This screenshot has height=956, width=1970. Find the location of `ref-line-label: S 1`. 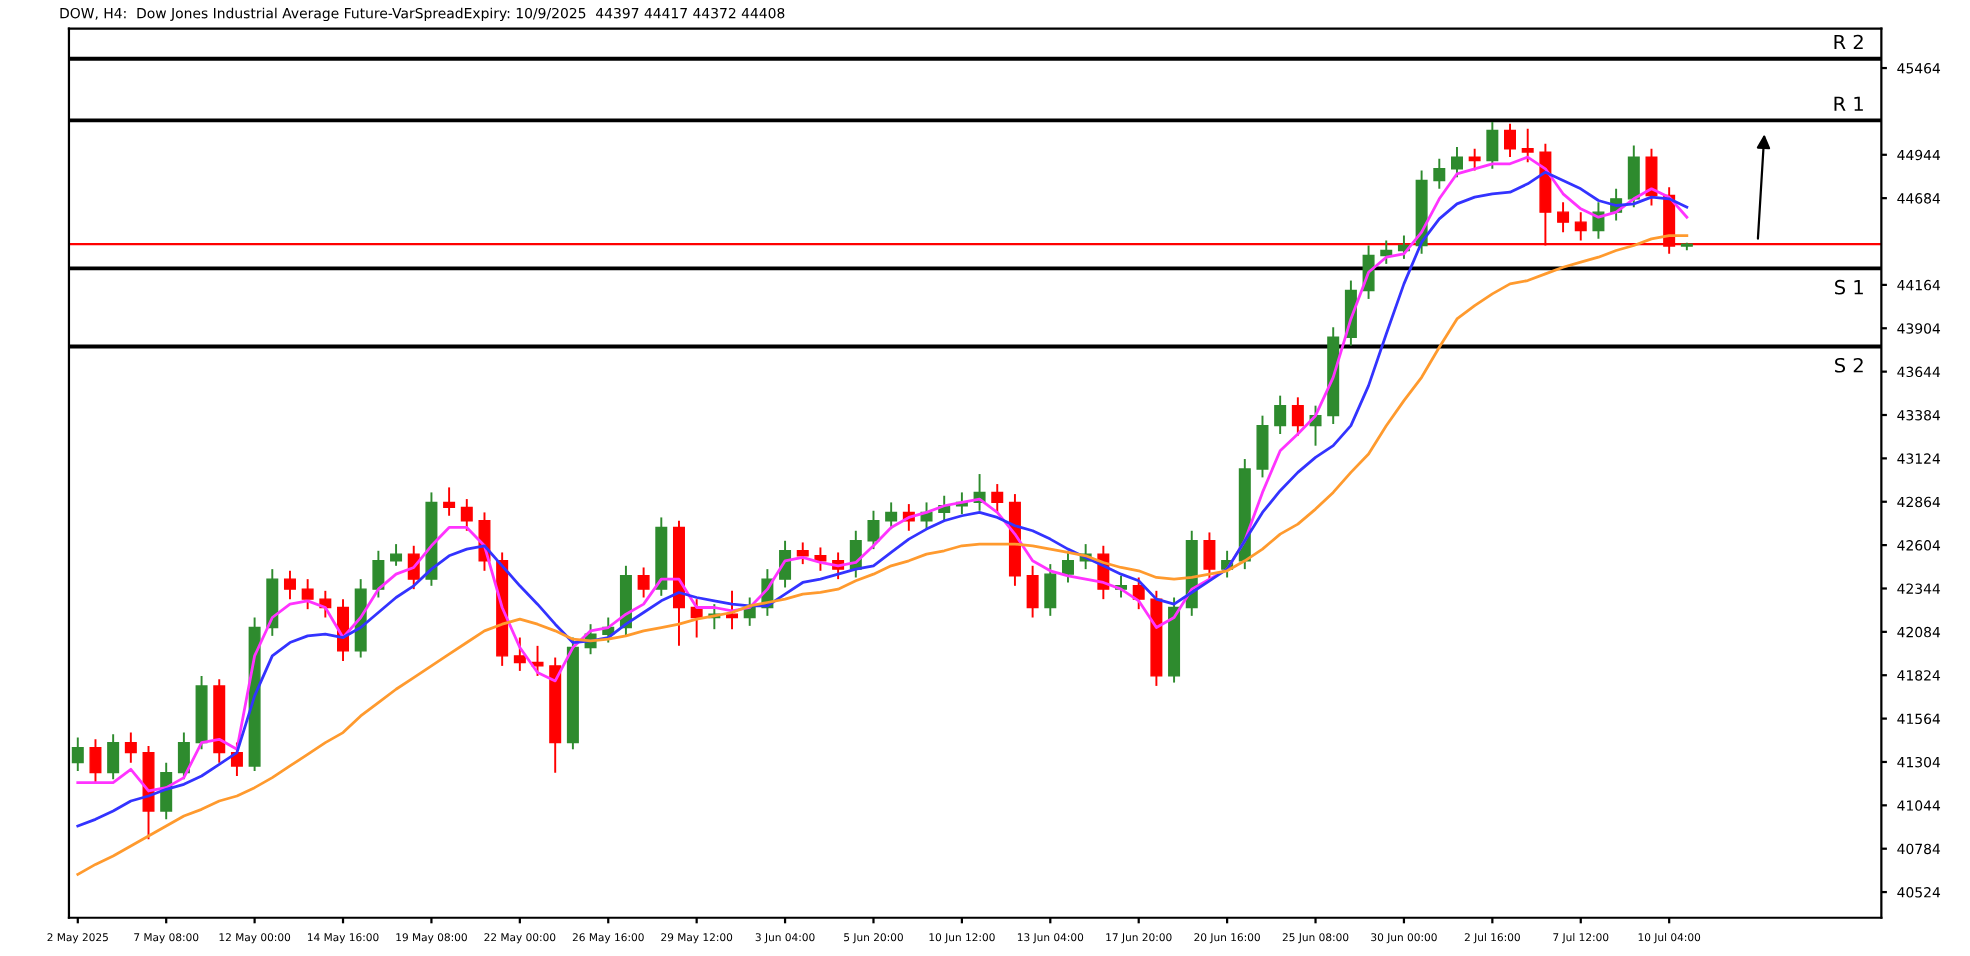

ref-line-label: S 1 is located at coordinates (1849, 287).